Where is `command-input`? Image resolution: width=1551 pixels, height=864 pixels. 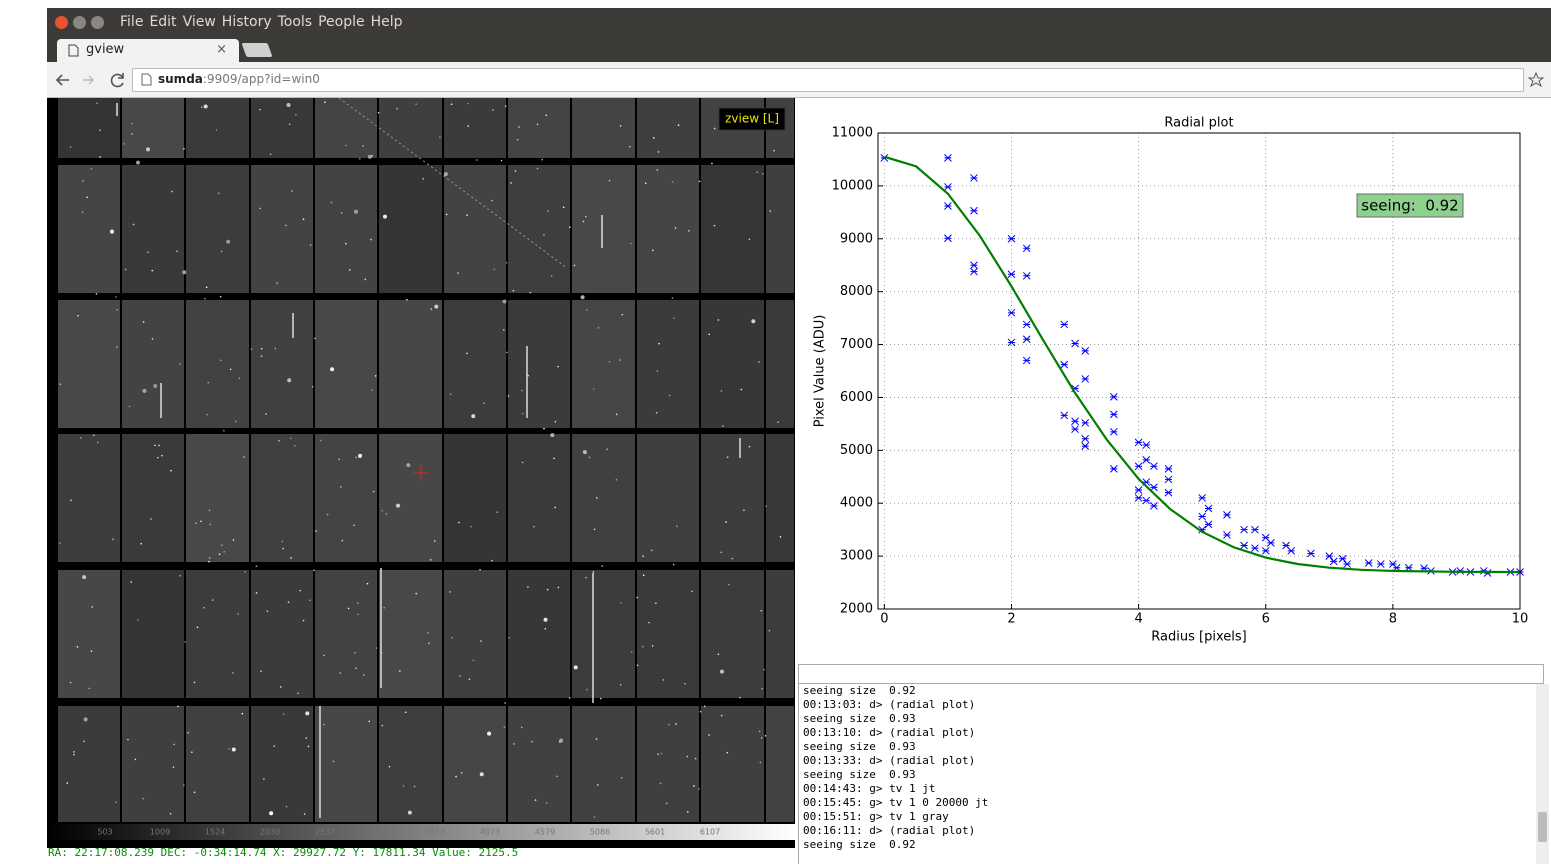
command-input is located at coordinates (1171, 674).